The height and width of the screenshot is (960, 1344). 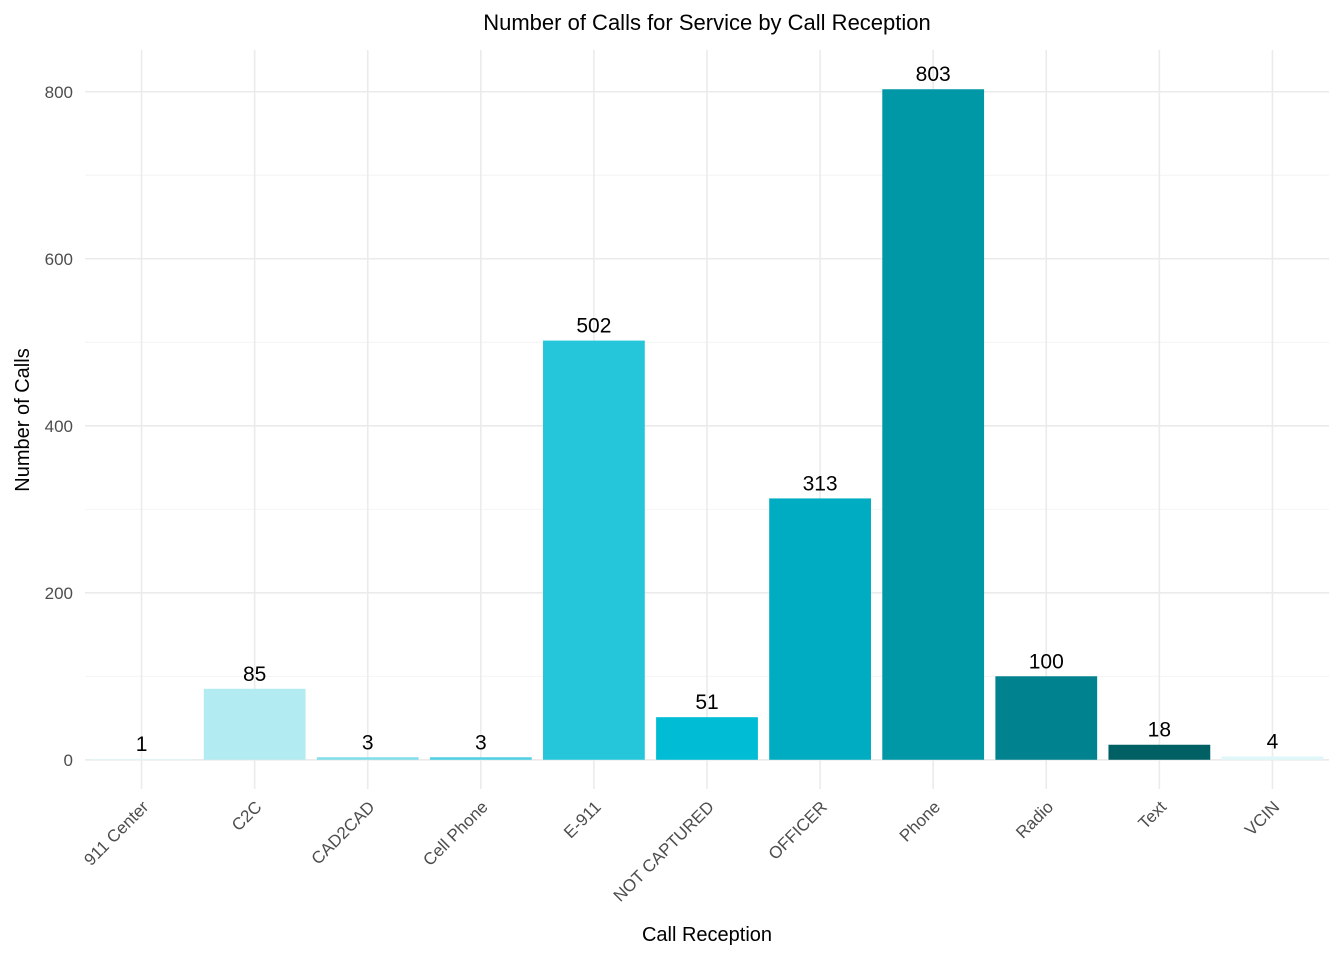 What do you see at coordinates (68, 760) in the screenshot?
I see `y-tick-label: 0` at bounding box center [68, 760].